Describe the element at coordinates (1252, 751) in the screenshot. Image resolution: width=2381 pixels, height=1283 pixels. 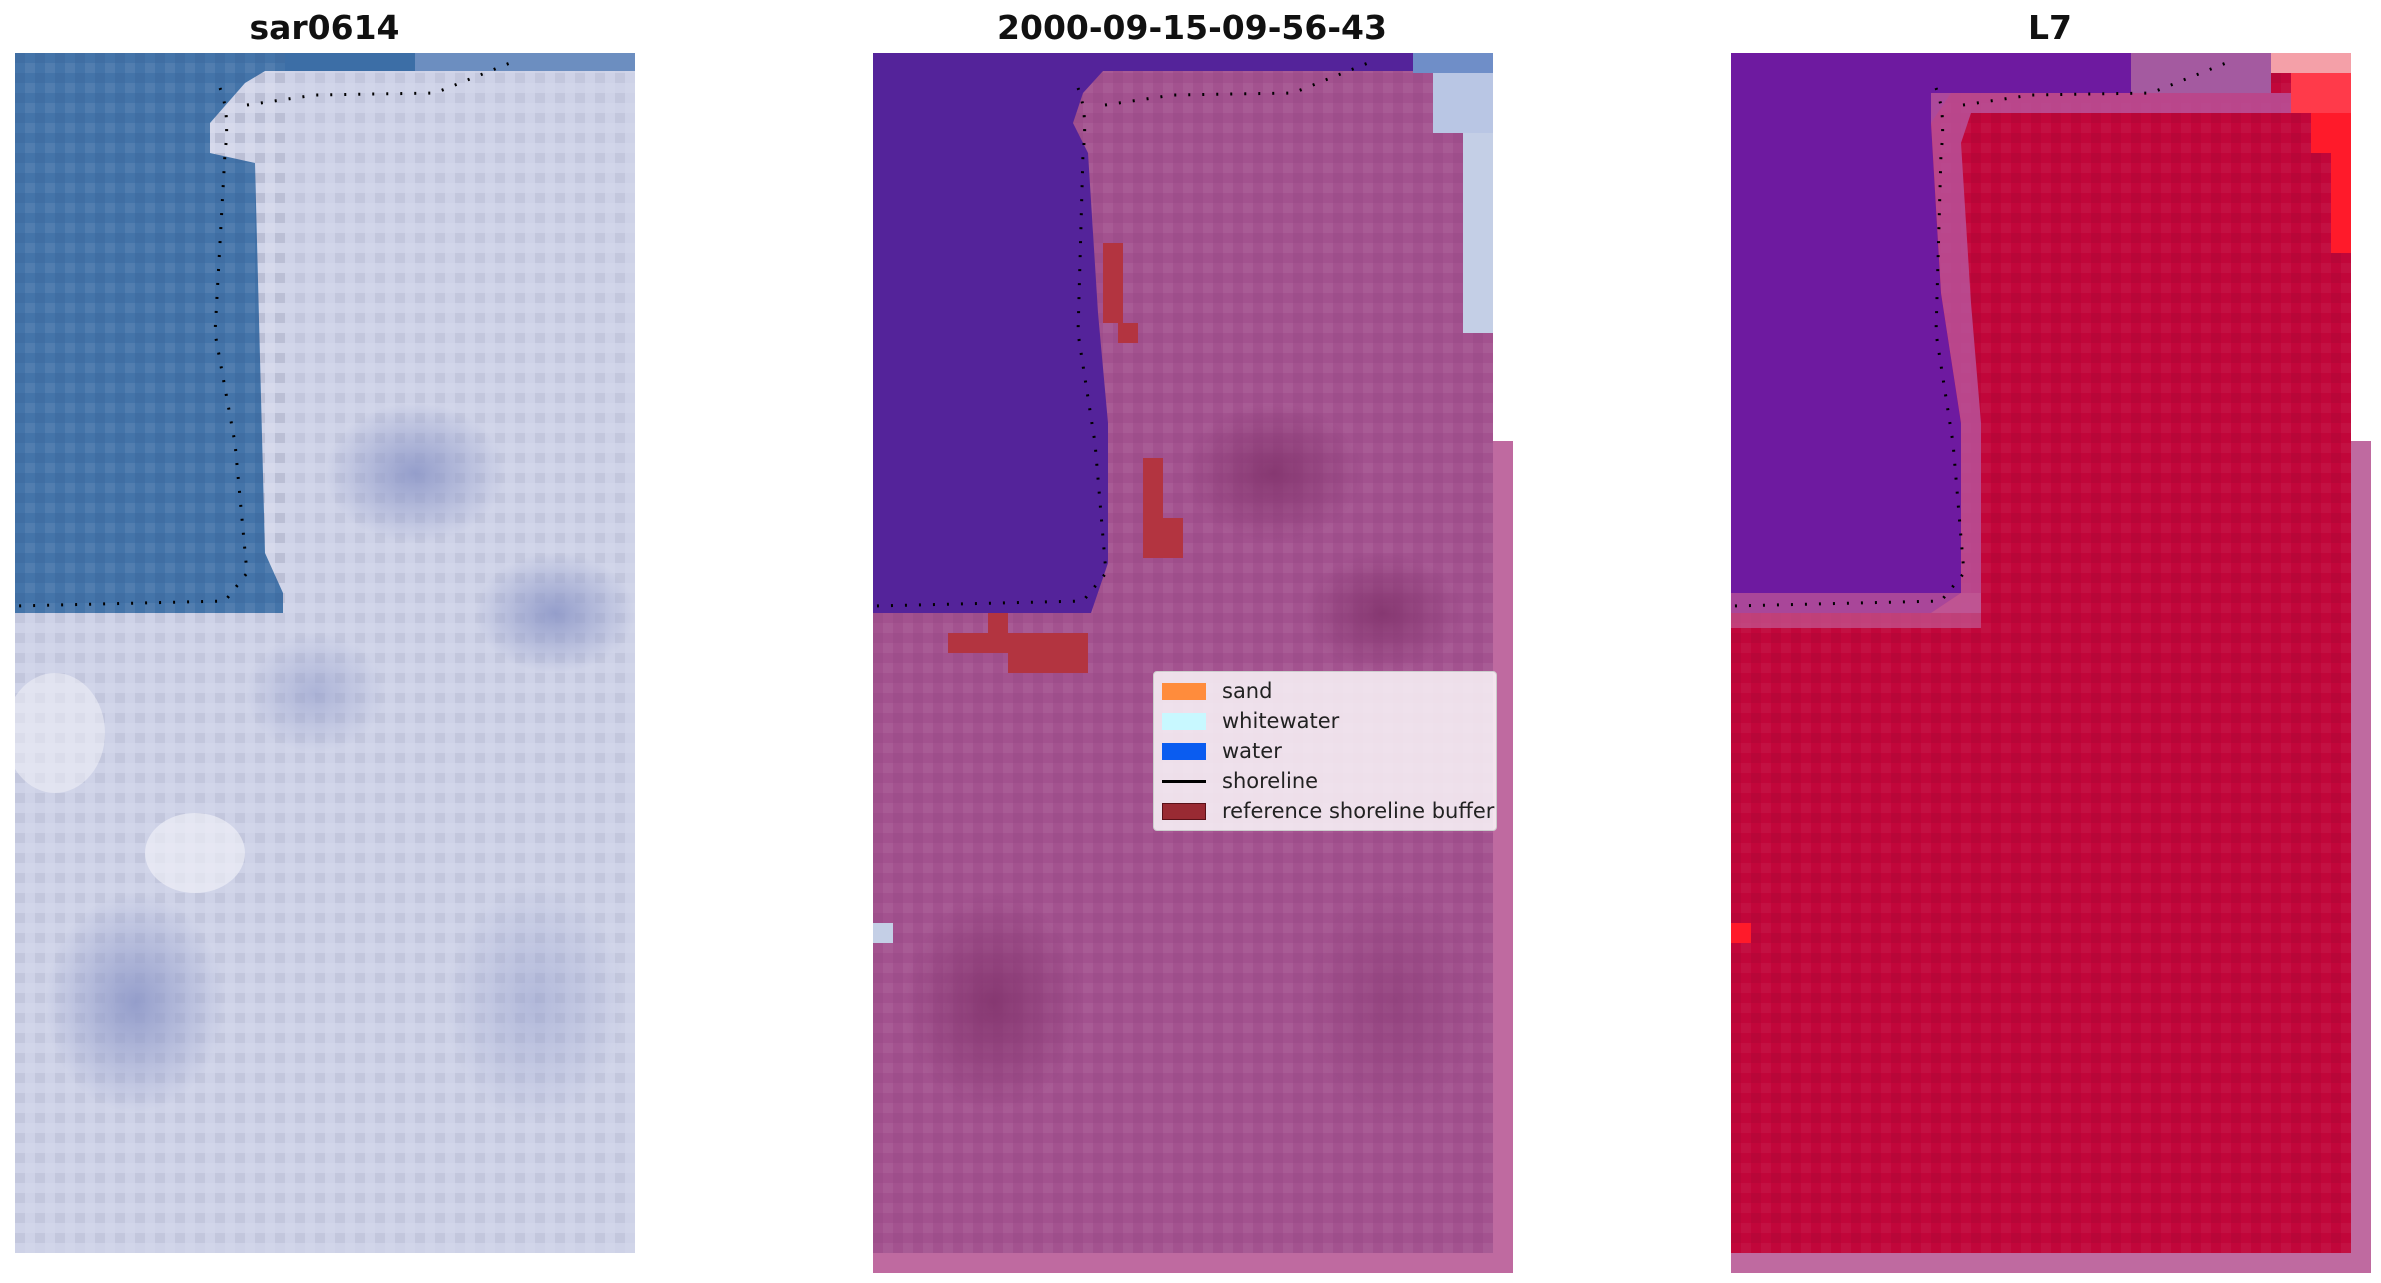
I see `legend-label: water` at that location.